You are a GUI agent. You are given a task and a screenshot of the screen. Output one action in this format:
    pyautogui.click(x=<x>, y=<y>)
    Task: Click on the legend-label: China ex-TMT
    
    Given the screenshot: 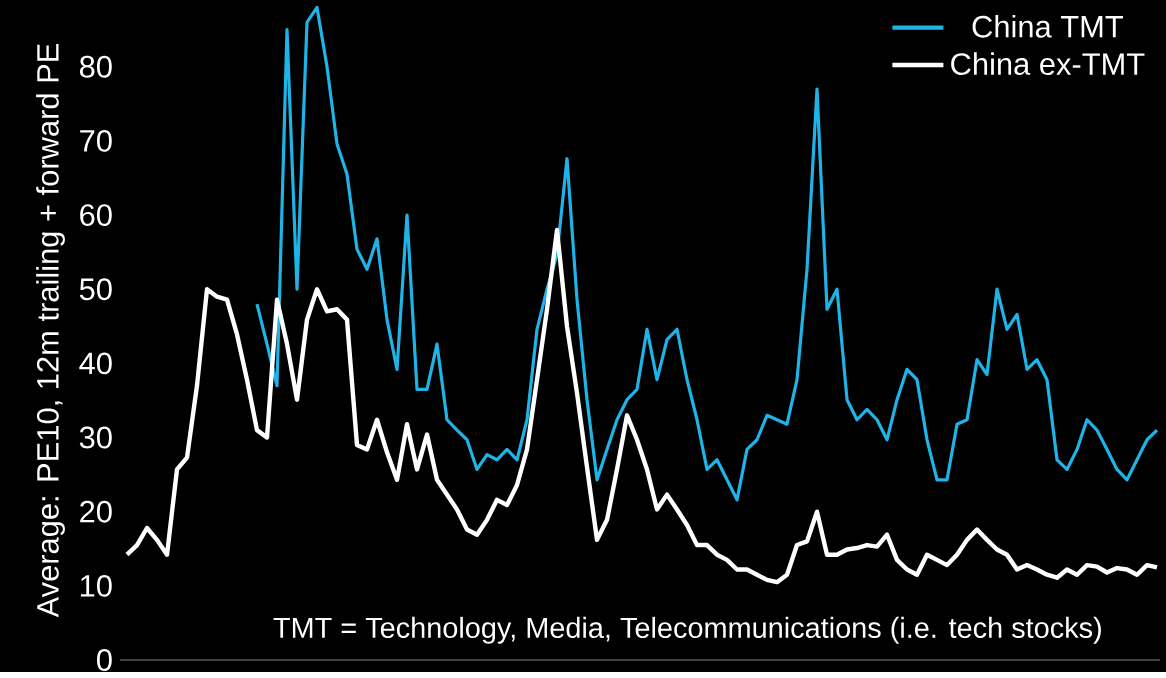 What is the action you would take?
    pyautogui.click(x=1048, y=64)
    